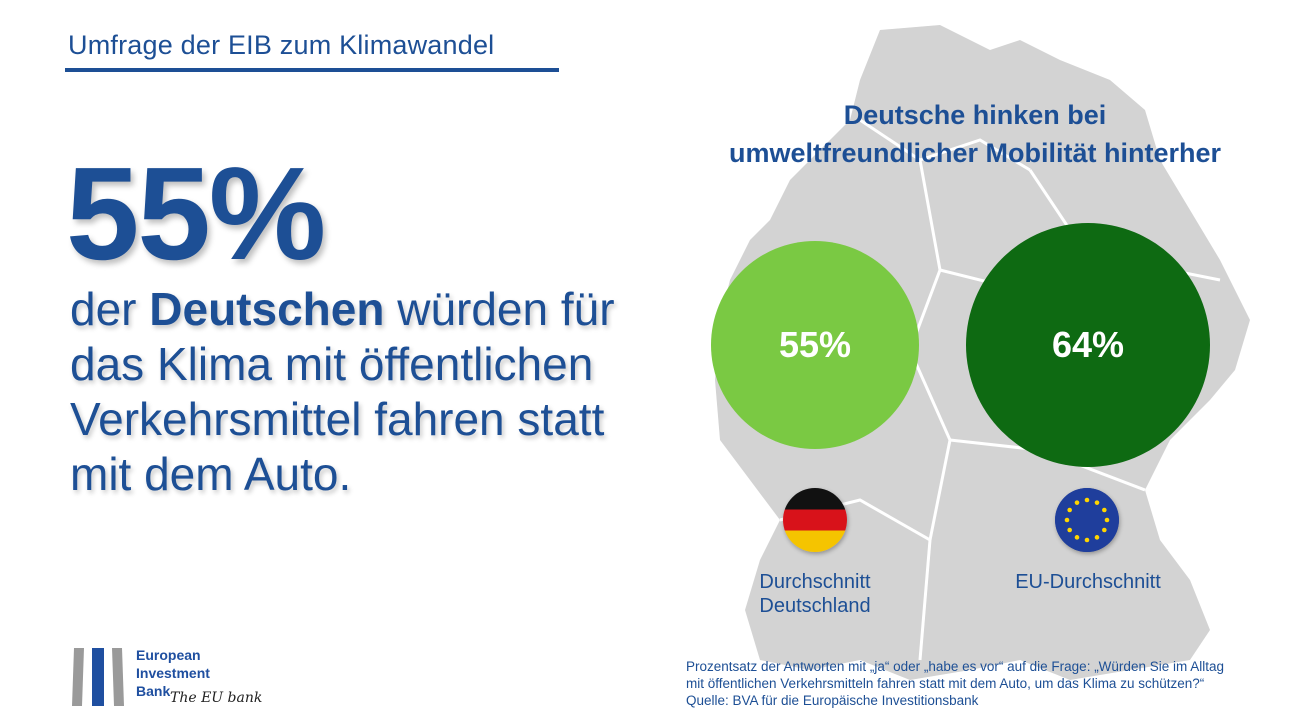 The height and width of the screenshot is (726, 1295). I want to click on germany-label: Durchschnitt Deutschland, so click(815, 594).